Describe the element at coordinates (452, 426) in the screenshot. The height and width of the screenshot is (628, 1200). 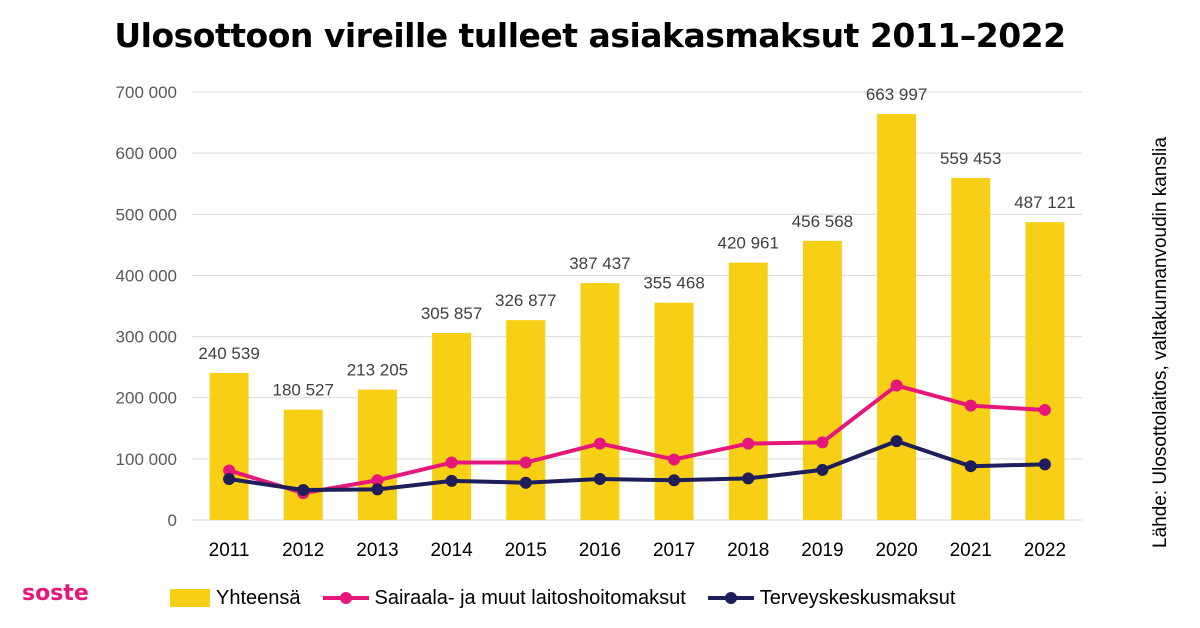
I see `bar-2014` at that location.